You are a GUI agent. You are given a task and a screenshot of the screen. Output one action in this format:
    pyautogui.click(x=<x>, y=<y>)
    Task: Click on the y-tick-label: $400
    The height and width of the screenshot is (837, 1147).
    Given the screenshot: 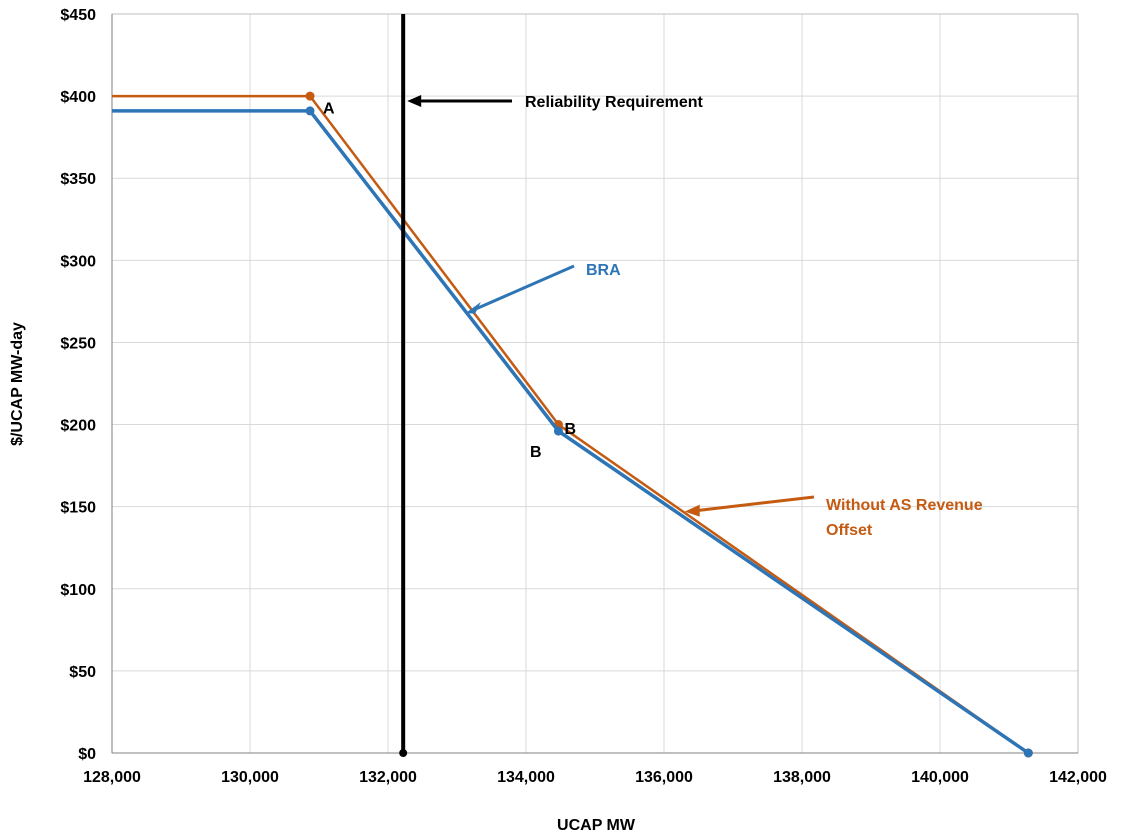 What is the action you would take?
    pyautogui.click(x=78, y=97)
    